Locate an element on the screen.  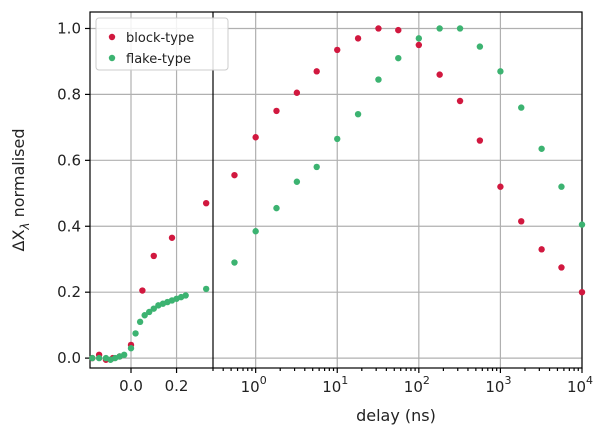
x-tick-label-exponent: 0 is located at coordinates (263, 380).